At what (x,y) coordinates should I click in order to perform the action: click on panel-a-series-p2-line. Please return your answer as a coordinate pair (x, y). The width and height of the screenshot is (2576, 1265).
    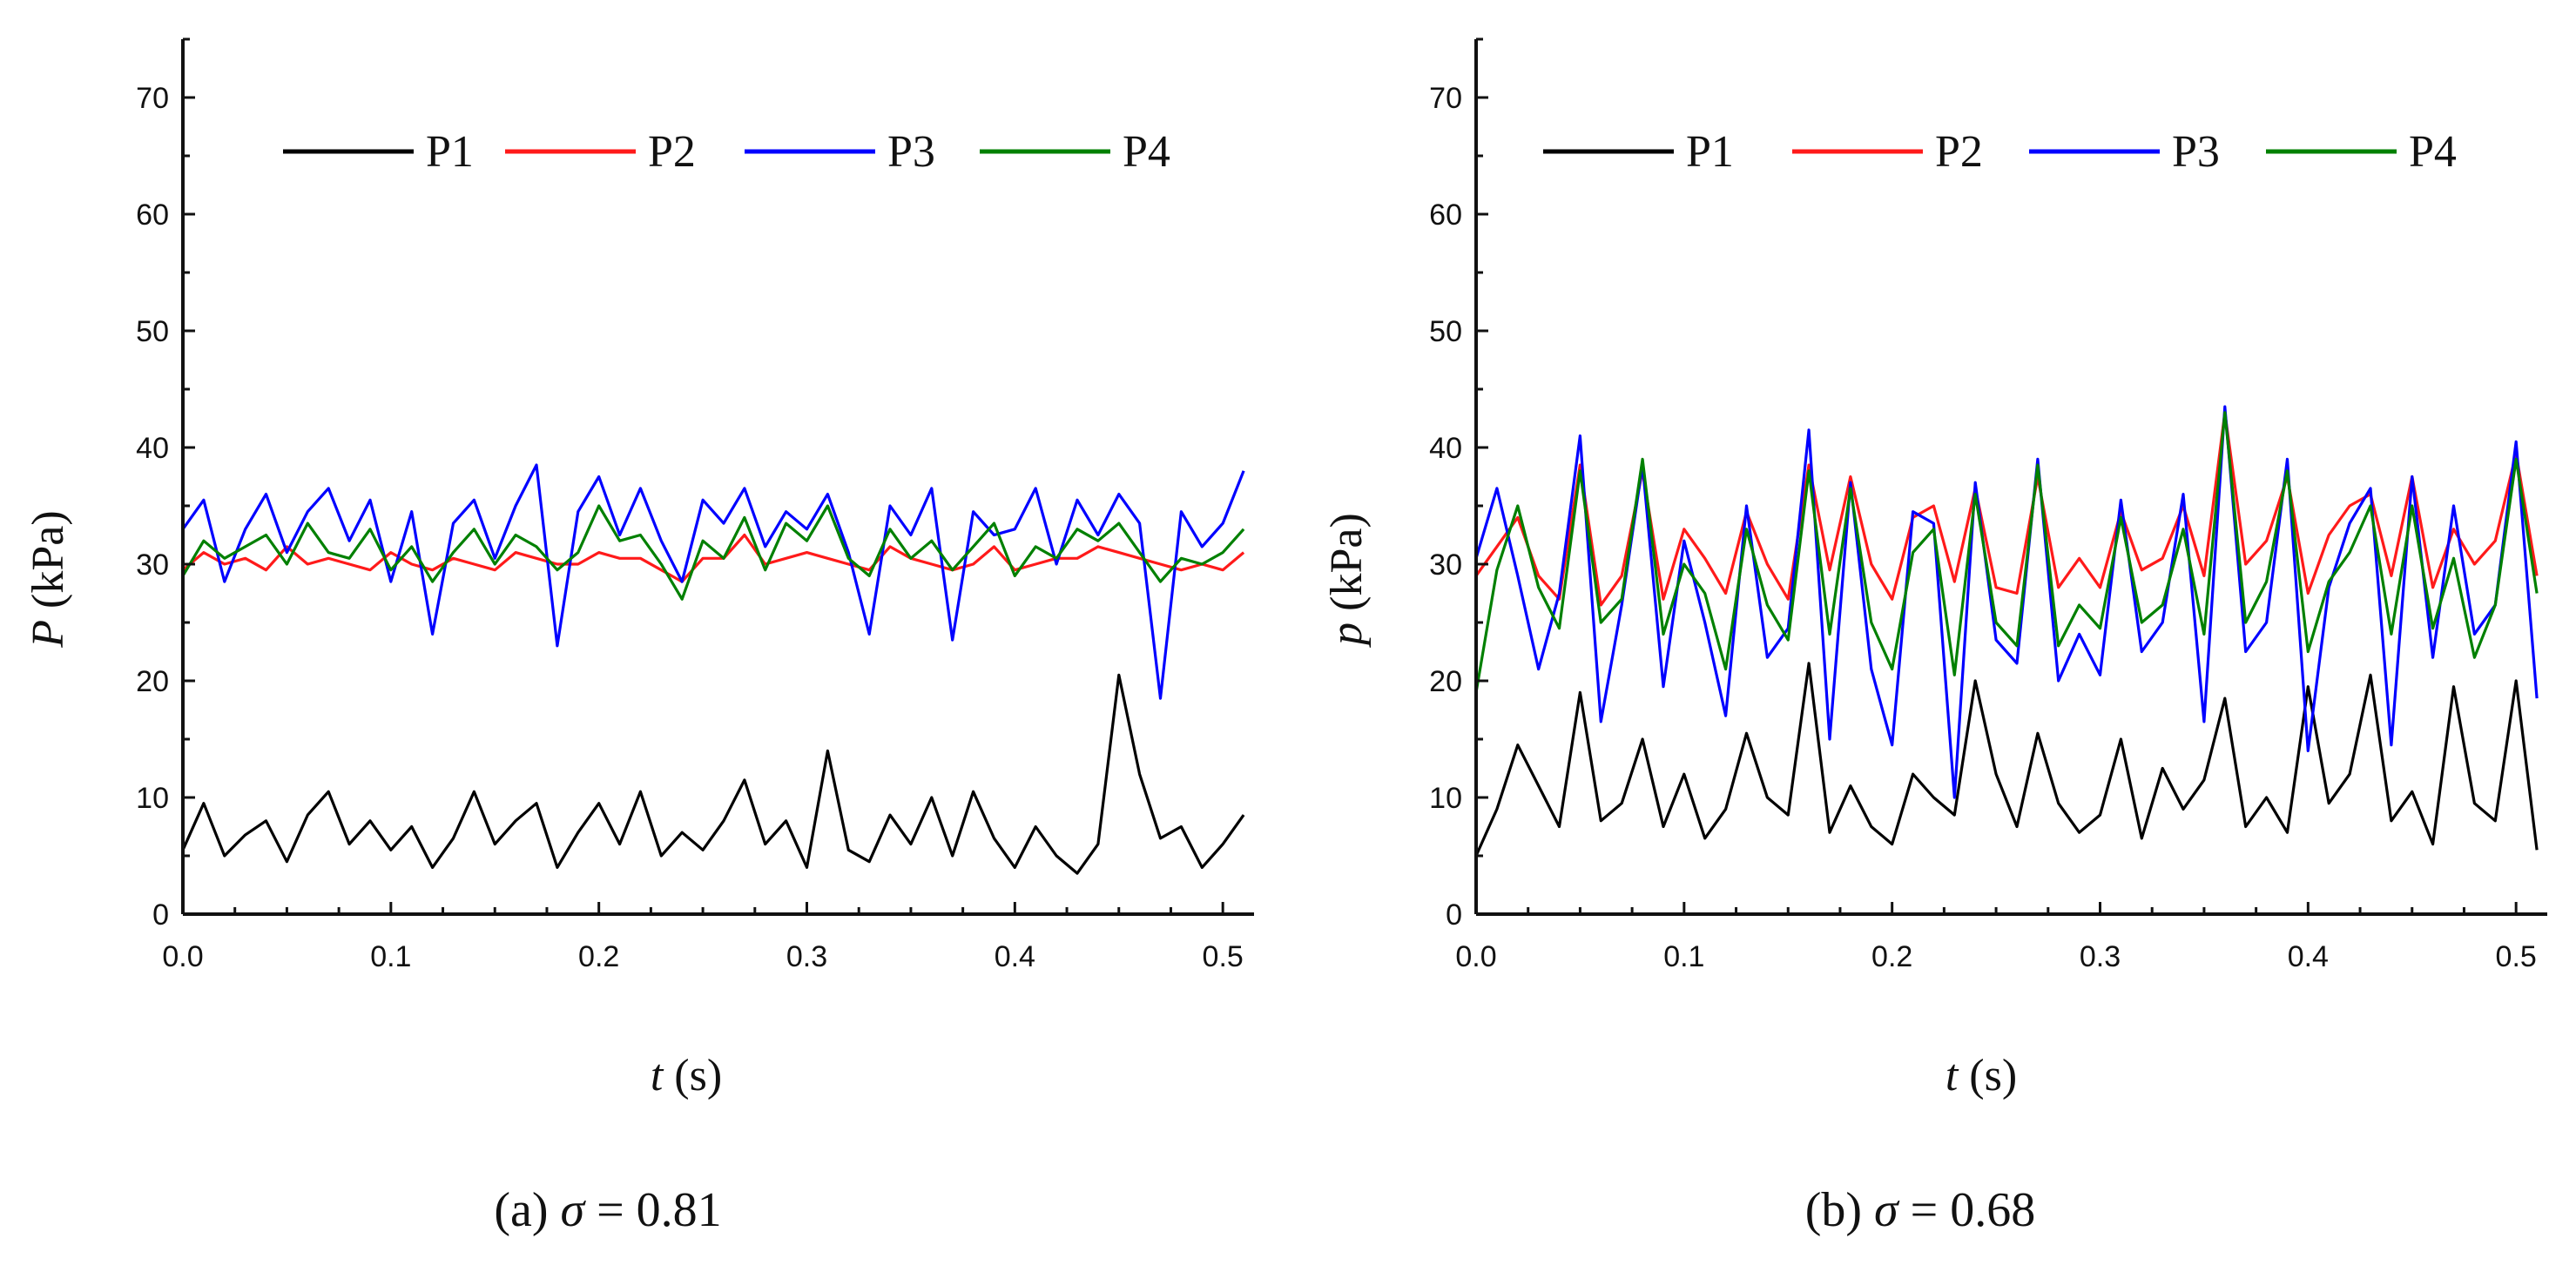
    Looking at the image, I should click on (713, 558).